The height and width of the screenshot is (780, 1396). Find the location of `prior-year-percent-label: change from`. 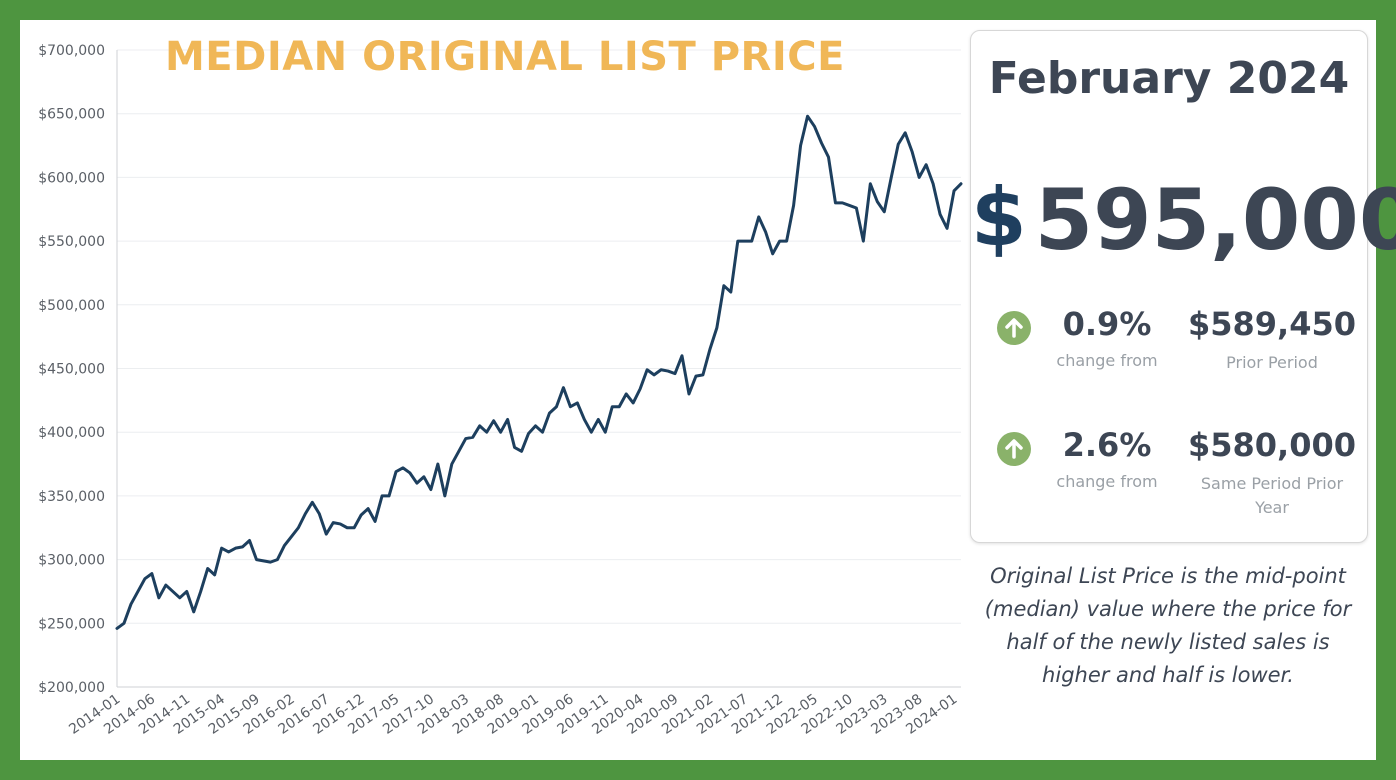

prior-year-percent-label: change from is located at coordinates (1107, 481).